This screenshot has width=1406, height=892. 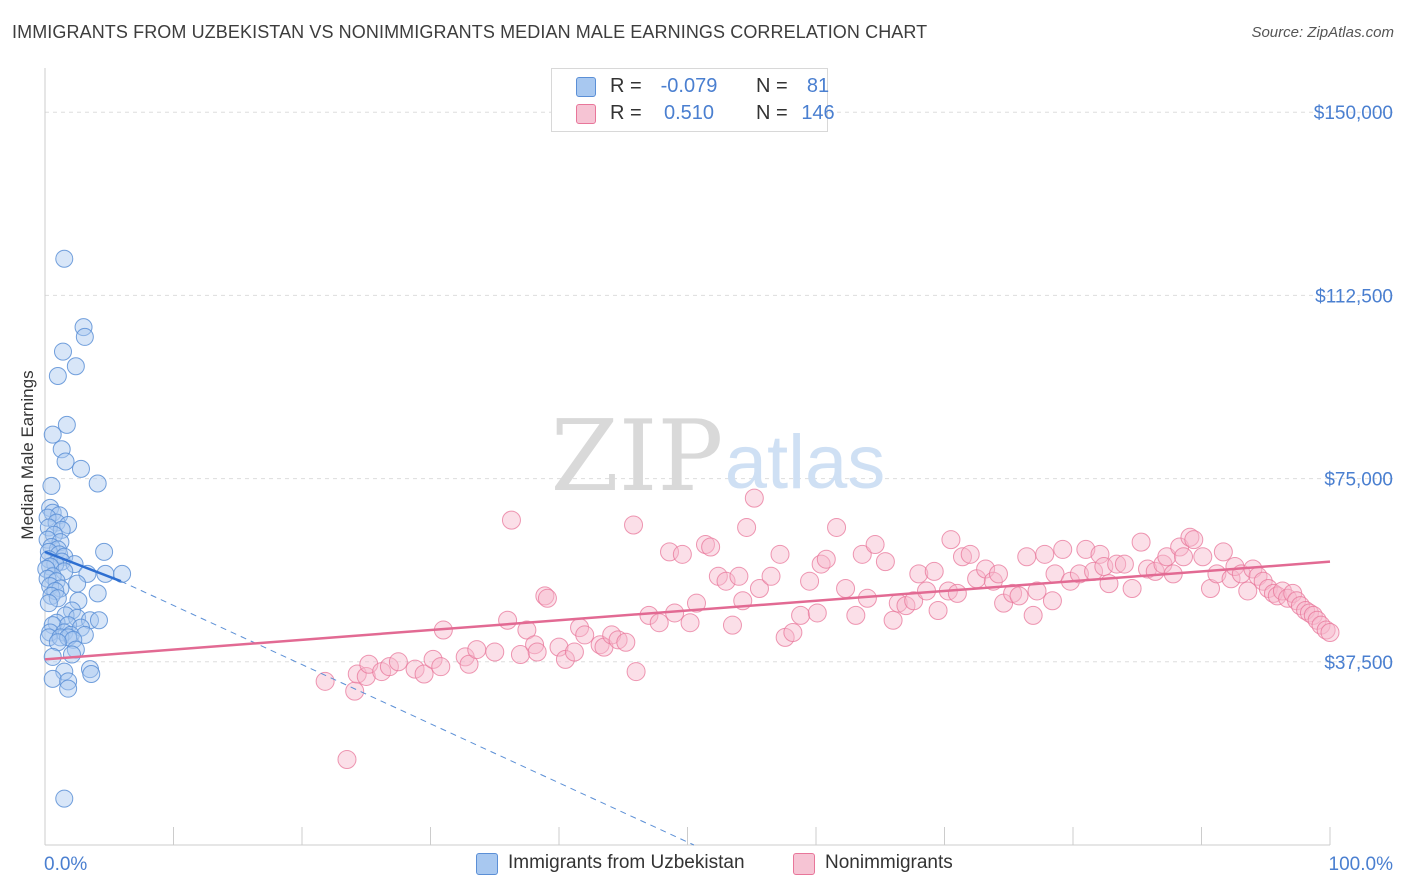 I want to click on x-tick-label-end: 100.0%, so click(x=1361, y=864).